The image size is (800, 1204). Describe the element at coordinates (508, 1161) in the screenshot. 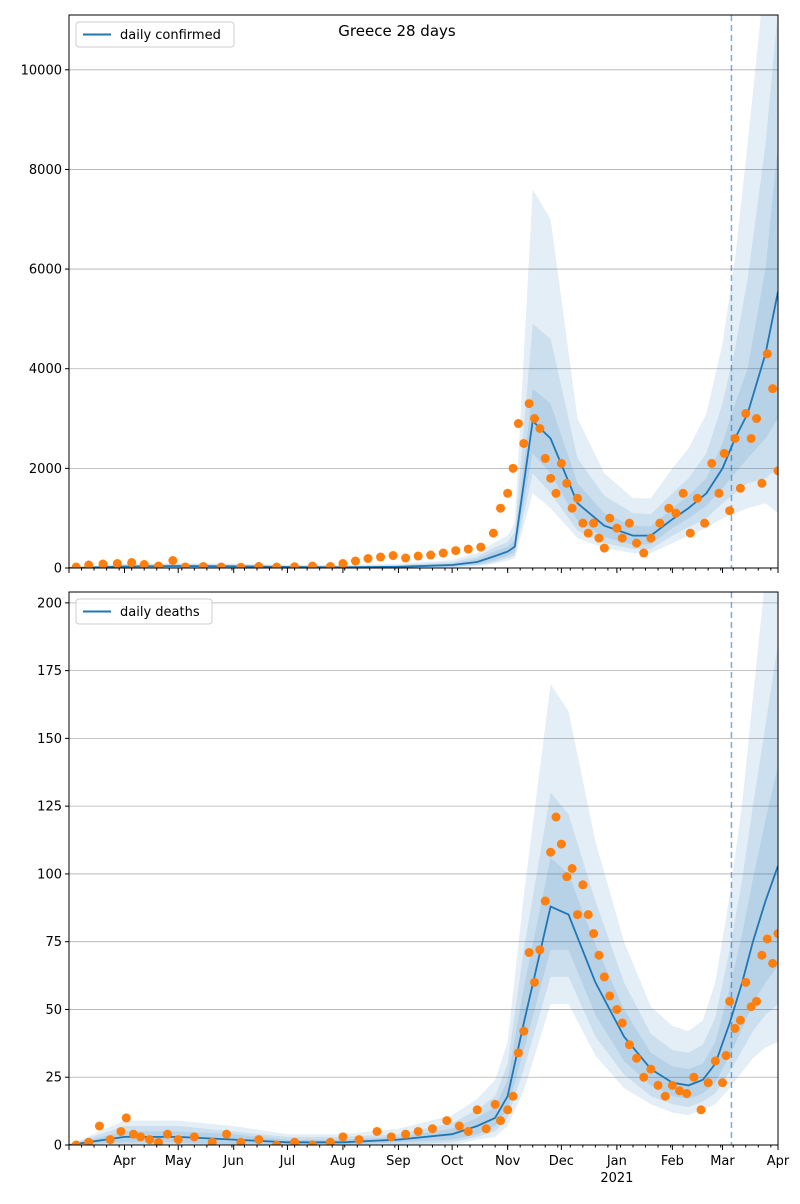

I see `x-tick-label: Nov` at that location.